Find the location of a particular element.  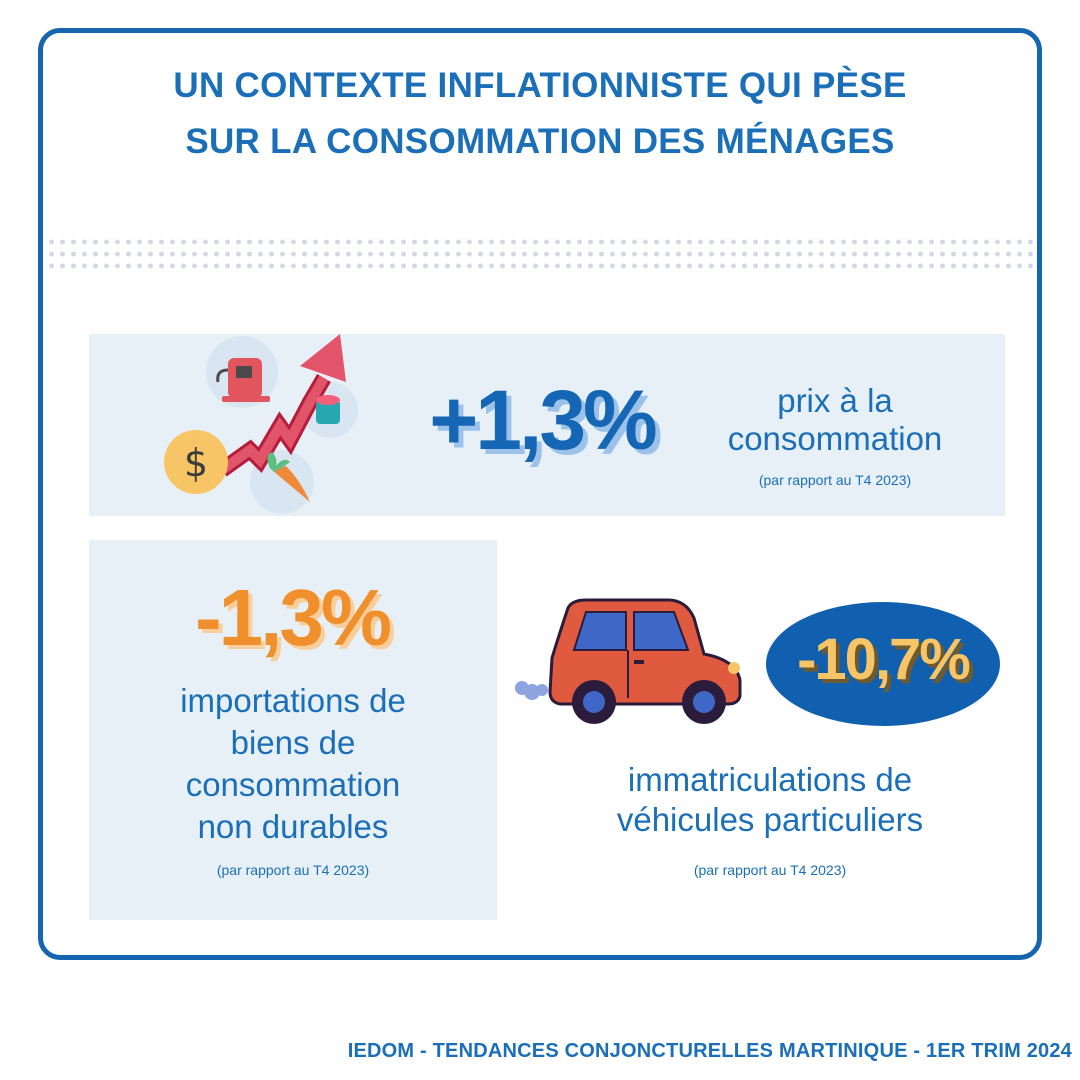

car-icon is located at coordinates (645, 661).